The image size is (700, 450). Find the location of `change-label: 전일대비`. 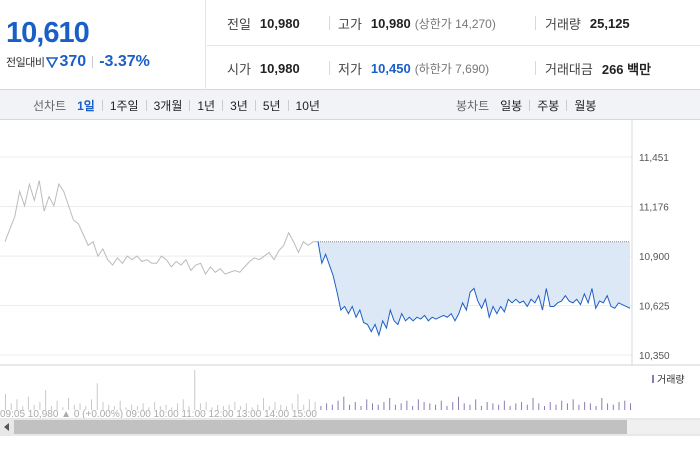

change-label: 전일대비 is located at coordinates (25, 63).